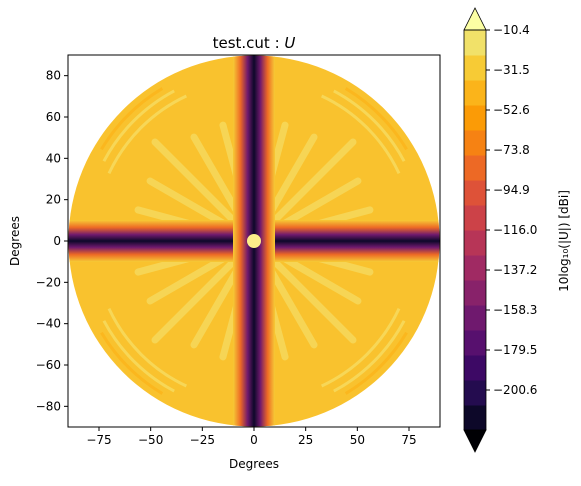  What do you see at coordinates (511, 30) in the screenshot?
I see `colorbar-tick-label: −10.4` at bounding box center [511, 30].